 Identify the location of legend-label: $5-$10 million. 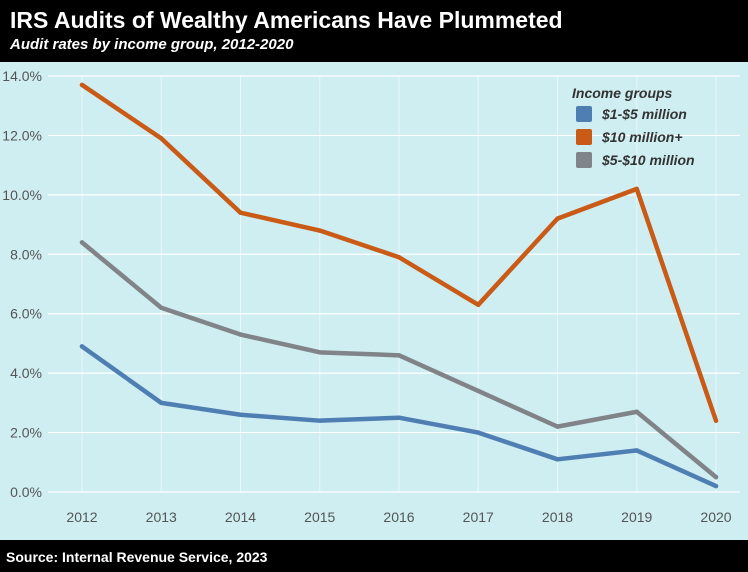
(648, 160).